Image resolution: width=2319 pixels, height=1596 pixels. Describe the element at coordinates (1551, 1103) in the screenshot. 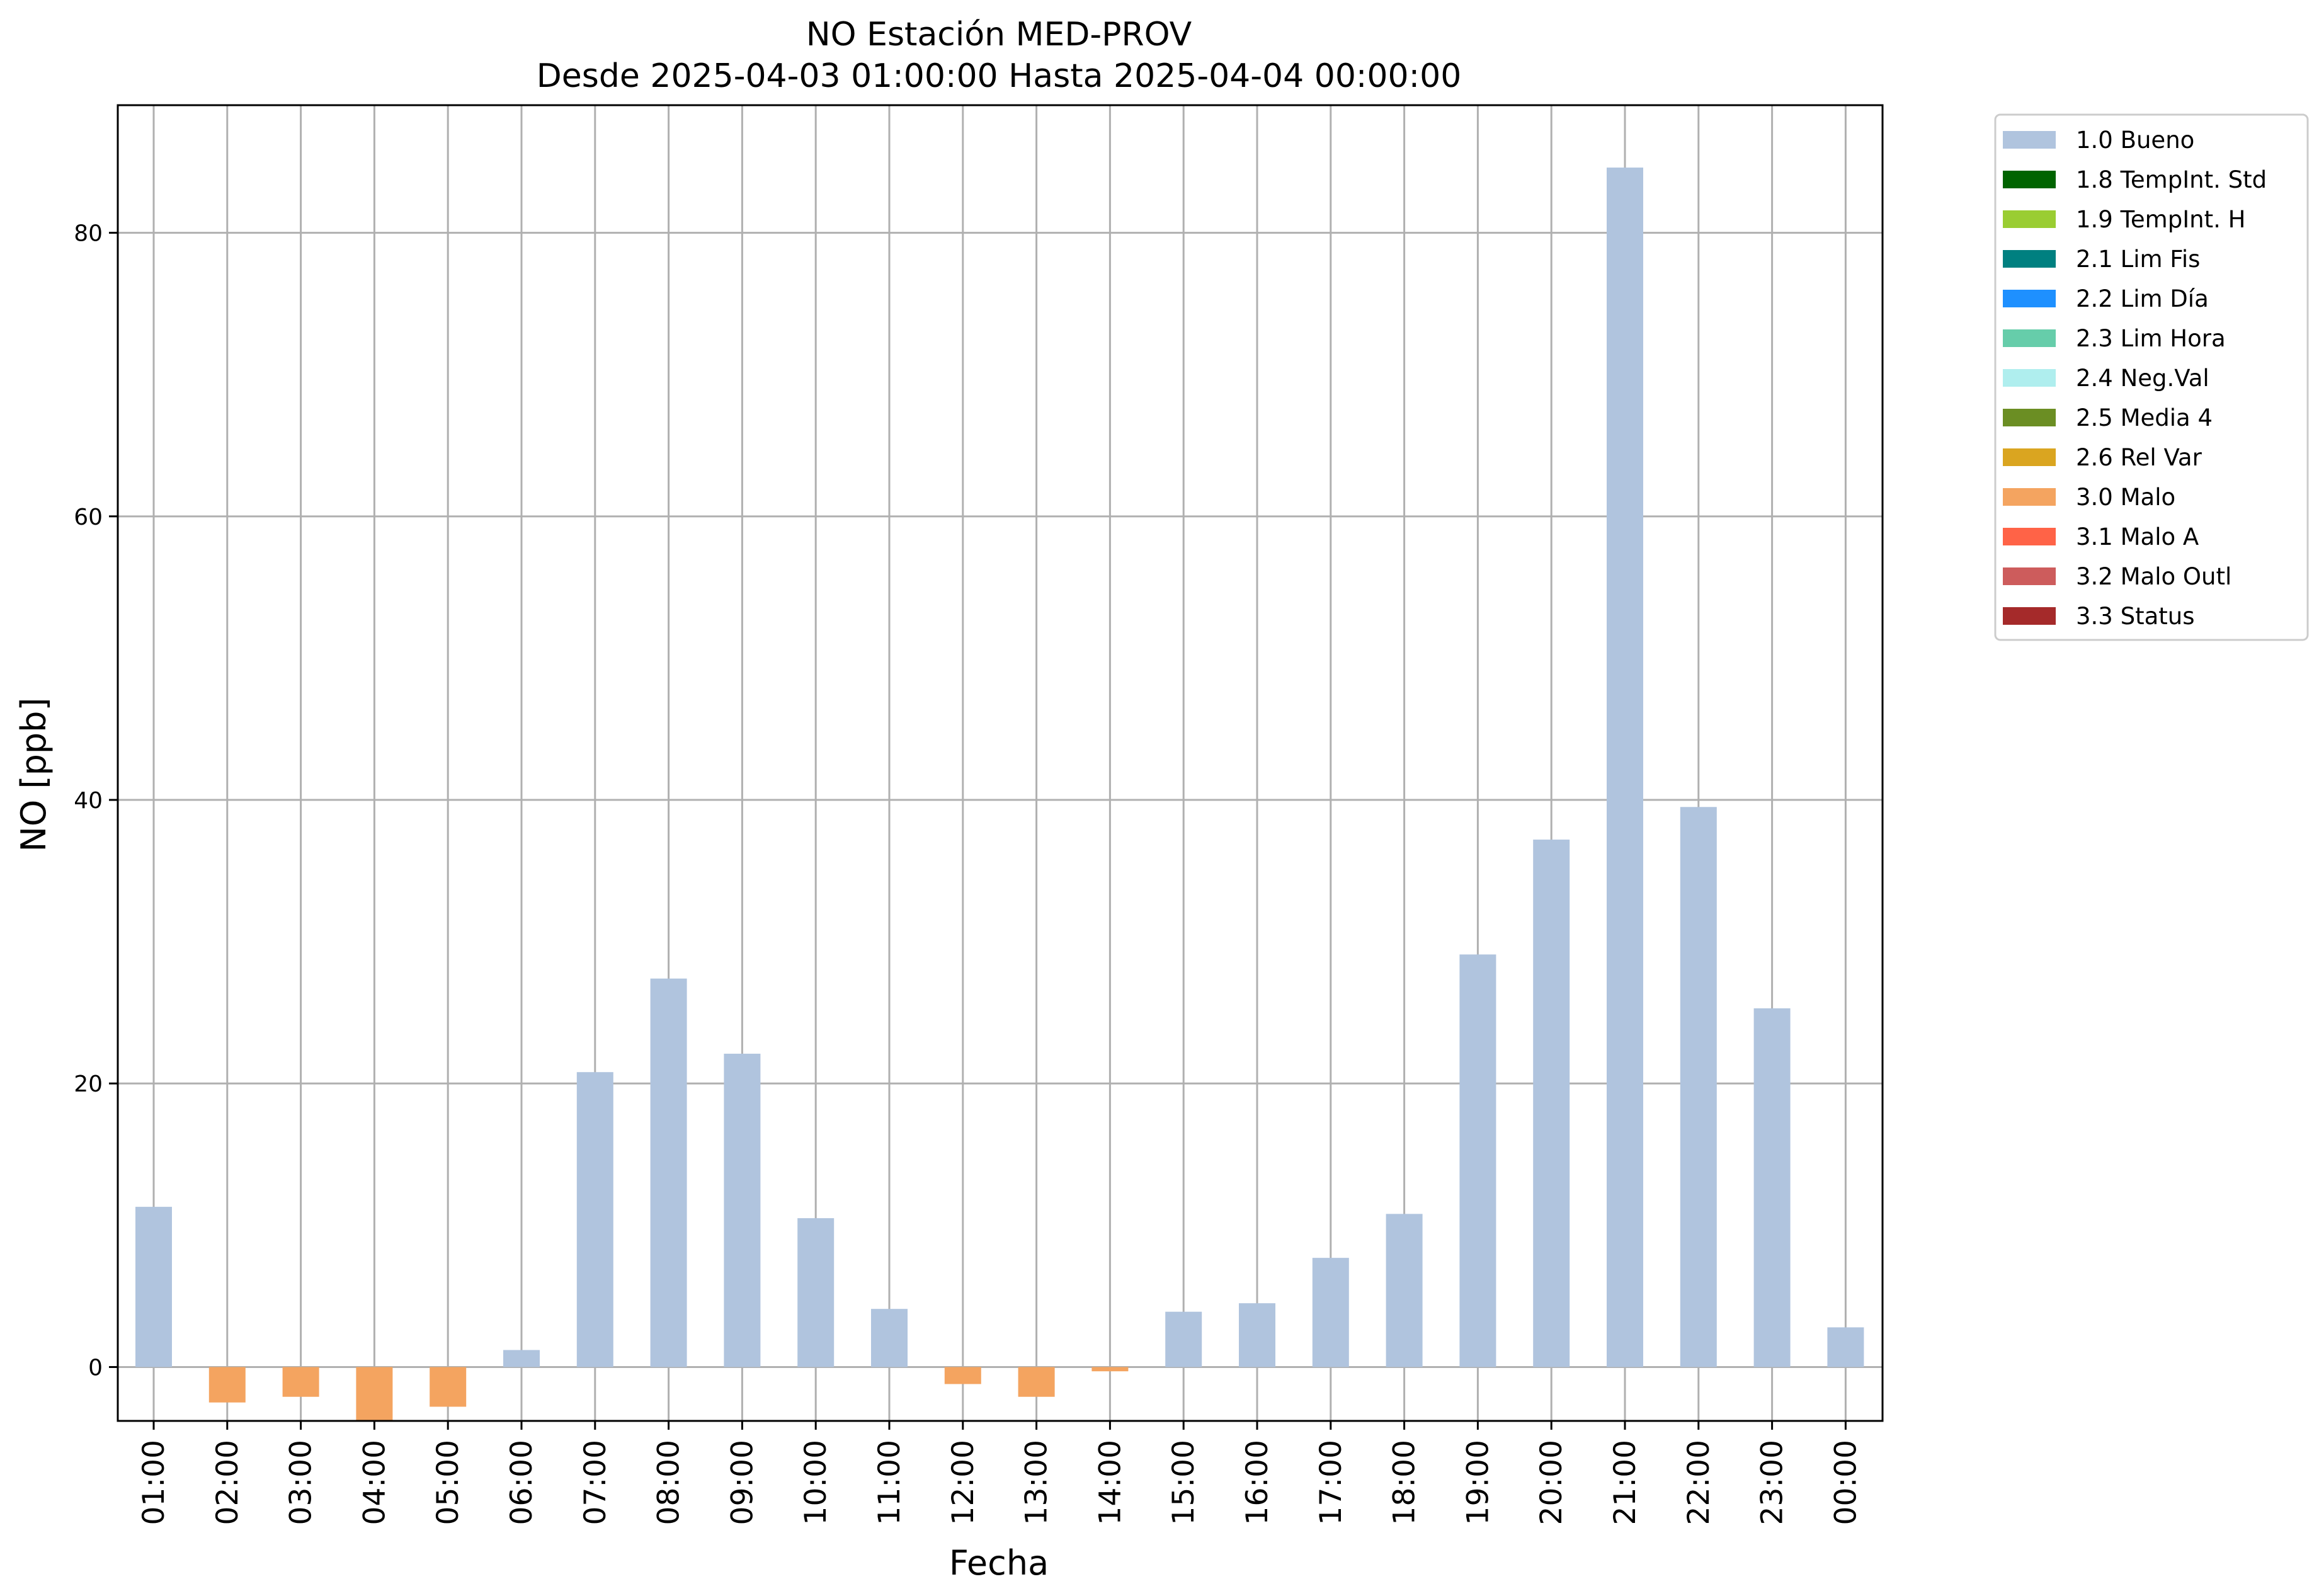

I see `bar-2000` at that location.